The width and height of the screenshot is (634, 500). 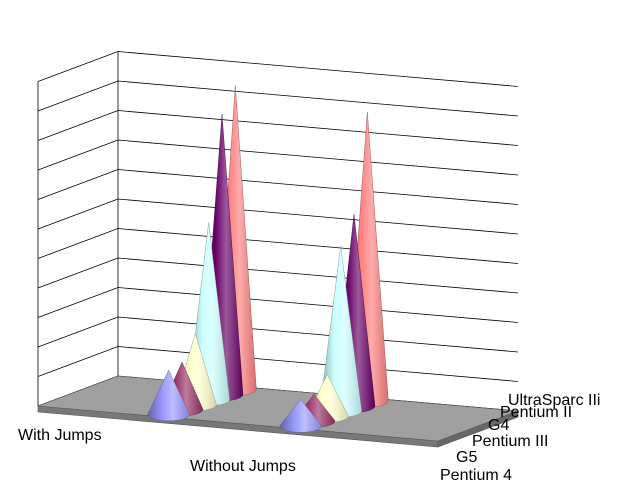 What do you see at coordinates (60, 435) in the screenshot?
I see `category-label-with-jumps: With Jumps` at bounding box center [60, 435].